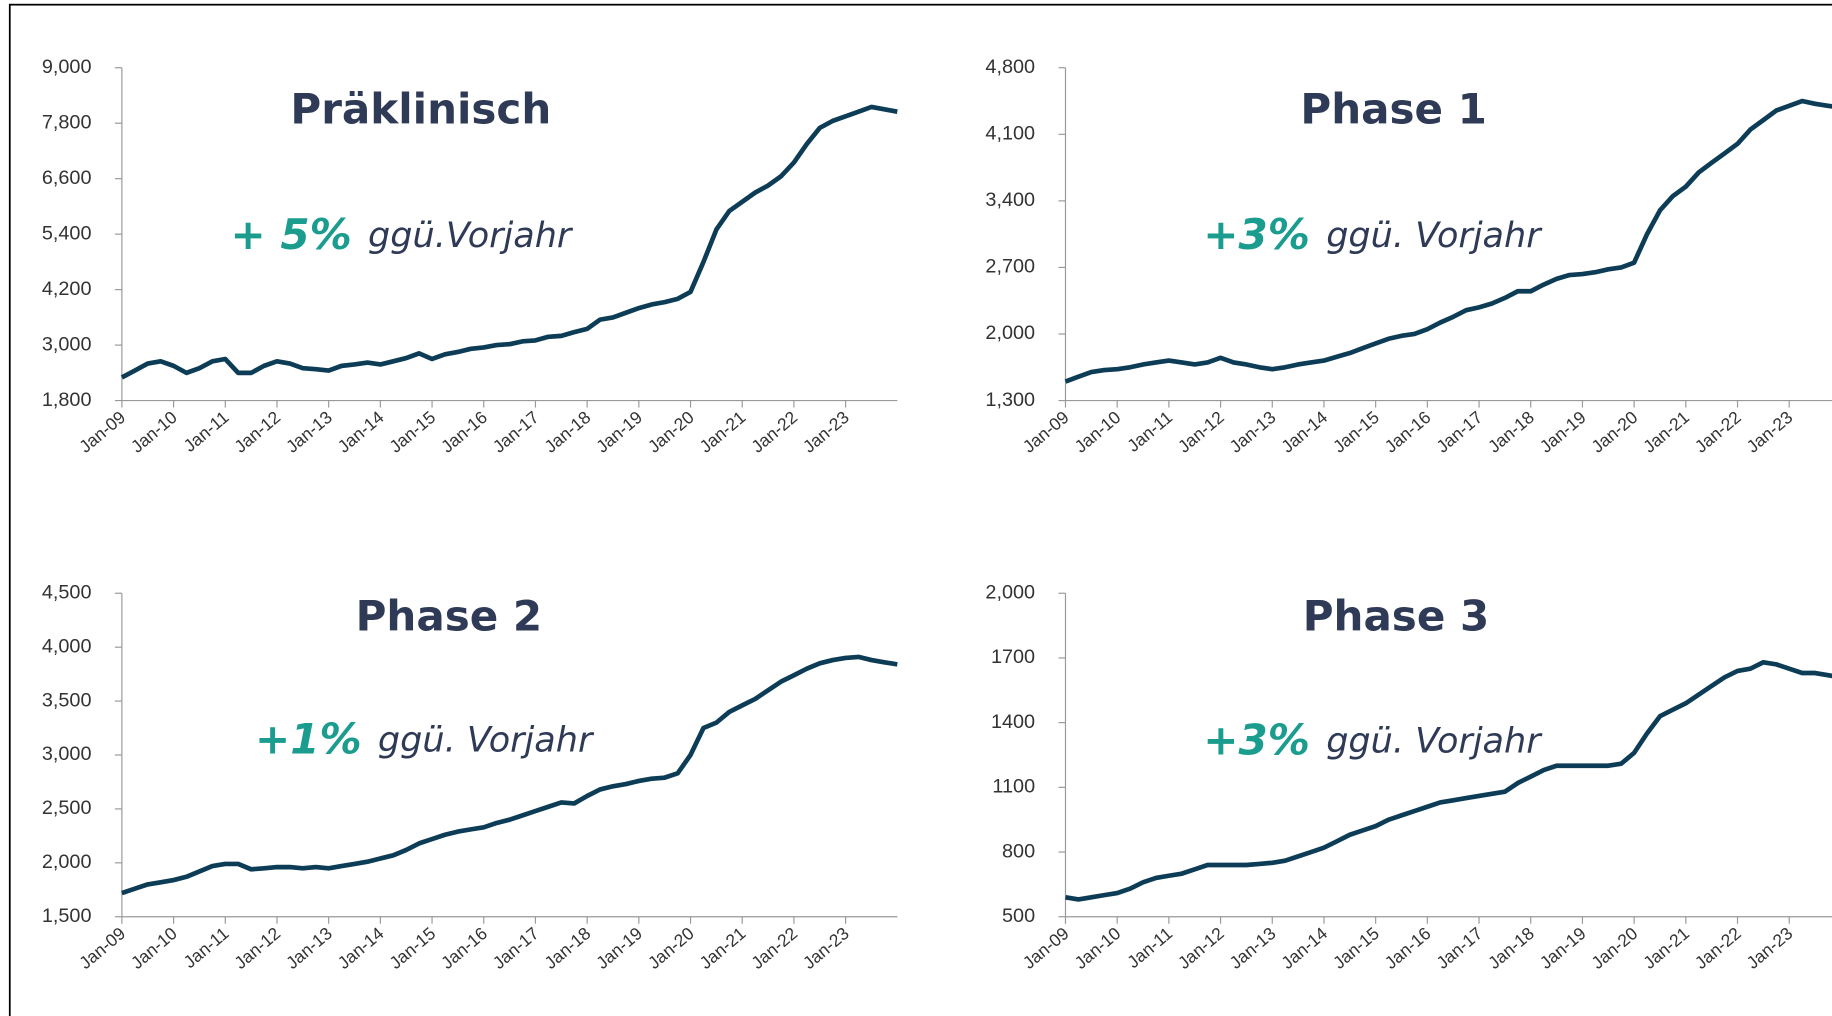 This screenshot has height=1016, width=1832. What do you see at coordinates (67, 593) in the screenshot?
I see `y-tick-label: 4,500` at bounding box center [67, 593].